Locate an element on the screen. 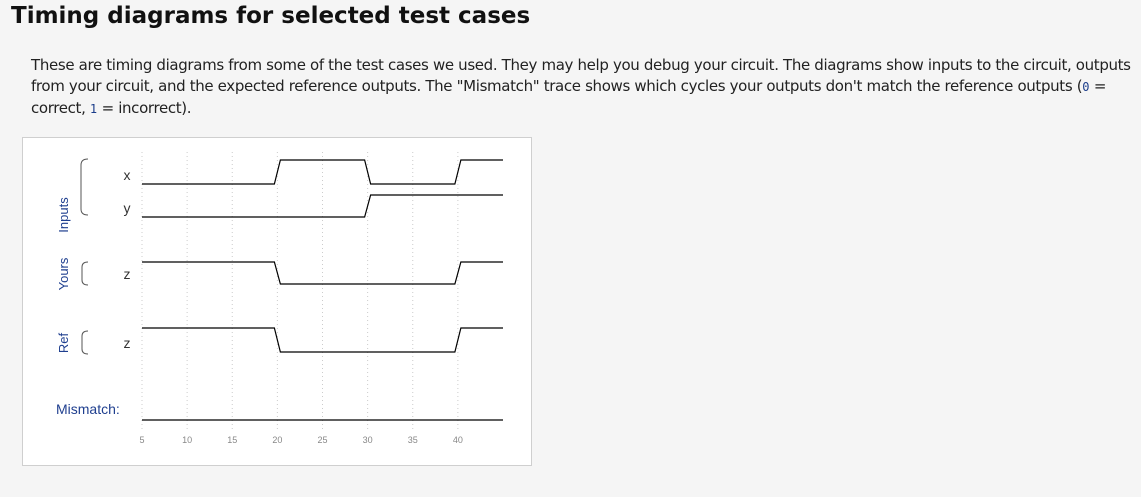  incorrect-legend-text: = incorrect). is located at coordinates (144, 108).